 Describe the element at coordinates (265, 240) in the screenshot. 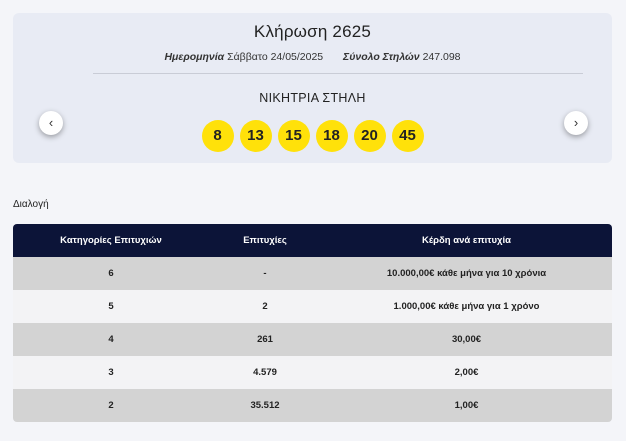

I see `header-winners: Επιτυχίες` at that location.